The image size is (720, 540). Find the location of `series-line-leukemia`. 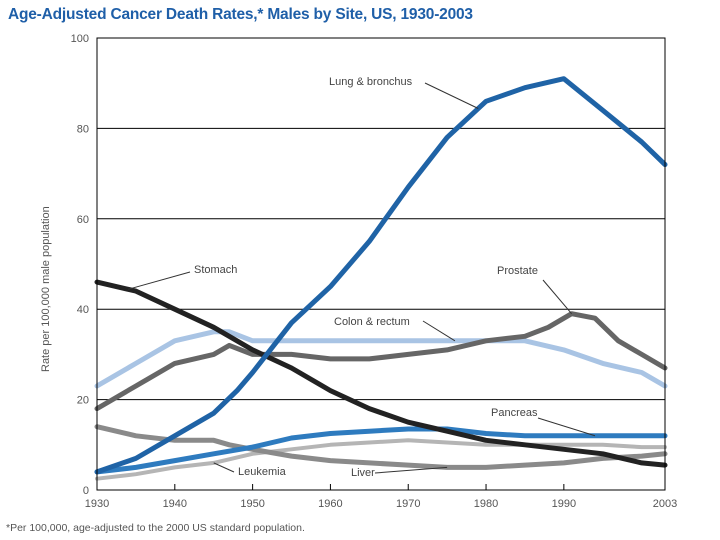

series-line-leukemia is located at coordinates (381, 459).